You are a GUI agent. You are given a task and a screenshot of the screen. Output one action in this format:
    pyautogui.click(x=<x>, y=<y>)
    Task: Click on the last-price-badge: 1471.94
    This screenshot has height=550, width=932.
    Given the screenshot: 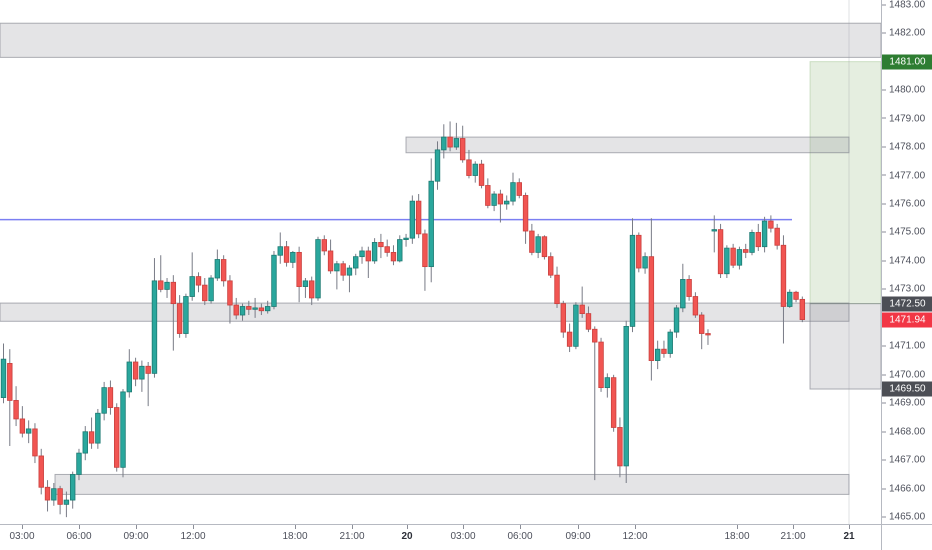 What is the action you would take?
    pyautogui.click(x=907, y=320)
    